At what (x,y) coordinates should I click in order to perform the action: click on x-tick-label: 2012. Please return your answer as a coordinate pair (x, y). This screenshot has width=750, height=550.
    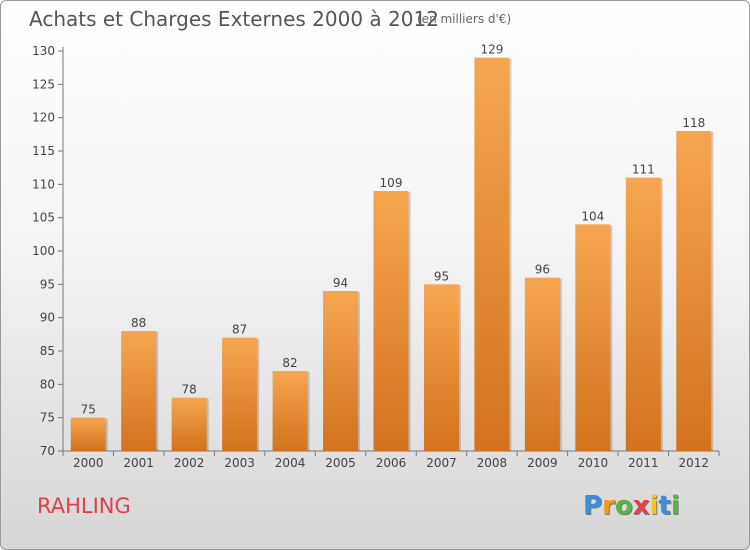
    Looking at the image, I should click on (693, 463).